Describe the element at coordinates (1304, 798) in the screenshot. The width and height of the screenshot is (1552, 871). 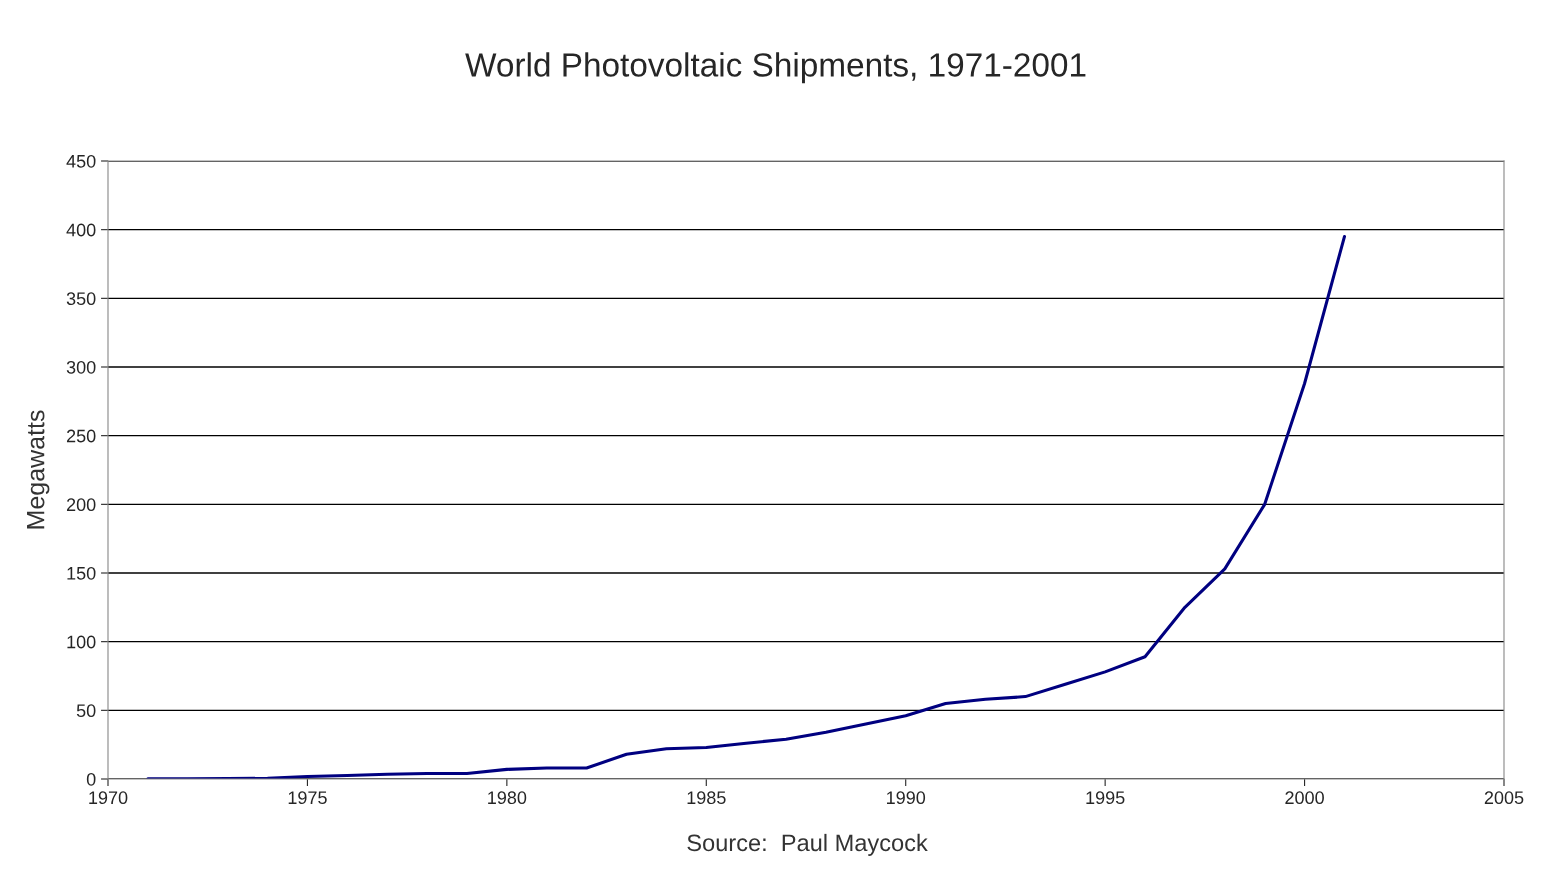
I see `x-tick-label: 2000` at that location.